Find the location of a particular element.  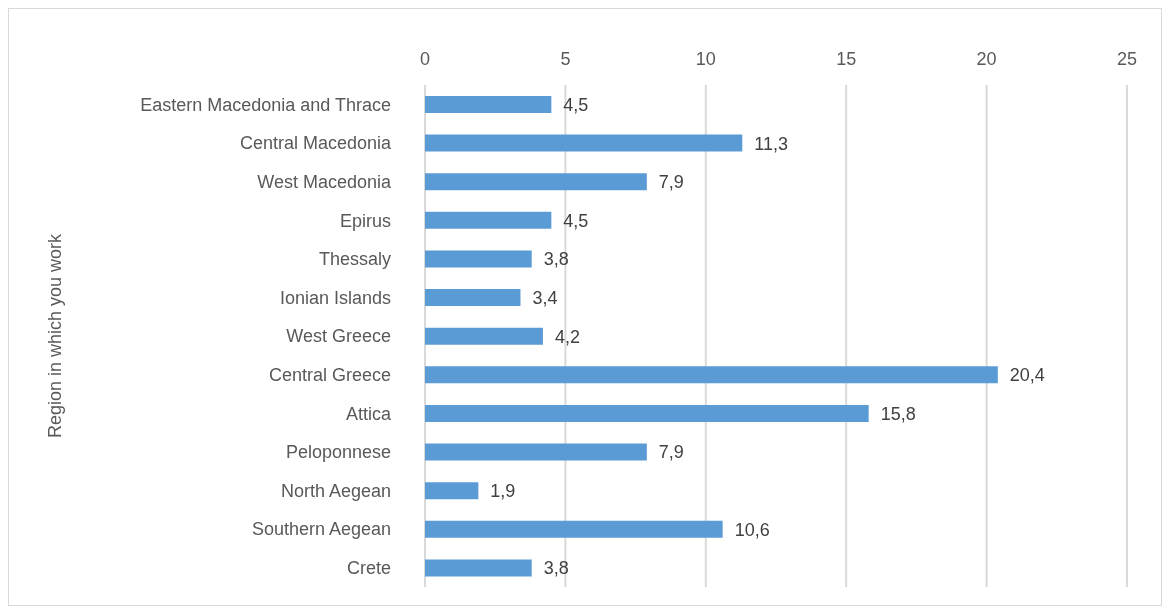

y-tick-label: Epirus is located at coordinates (365, 220).